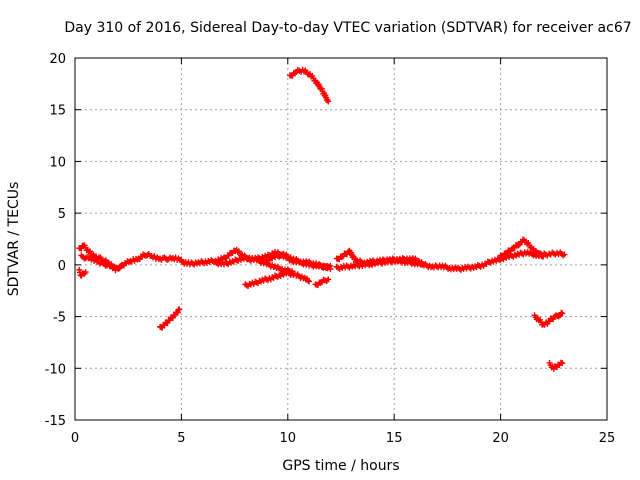 The width and height of the screenshot is (640, 480). What do you see at coordinates (181, 438) in the screenshot?
I see `x-tick-label: 5` at bounding box center [181, 438].